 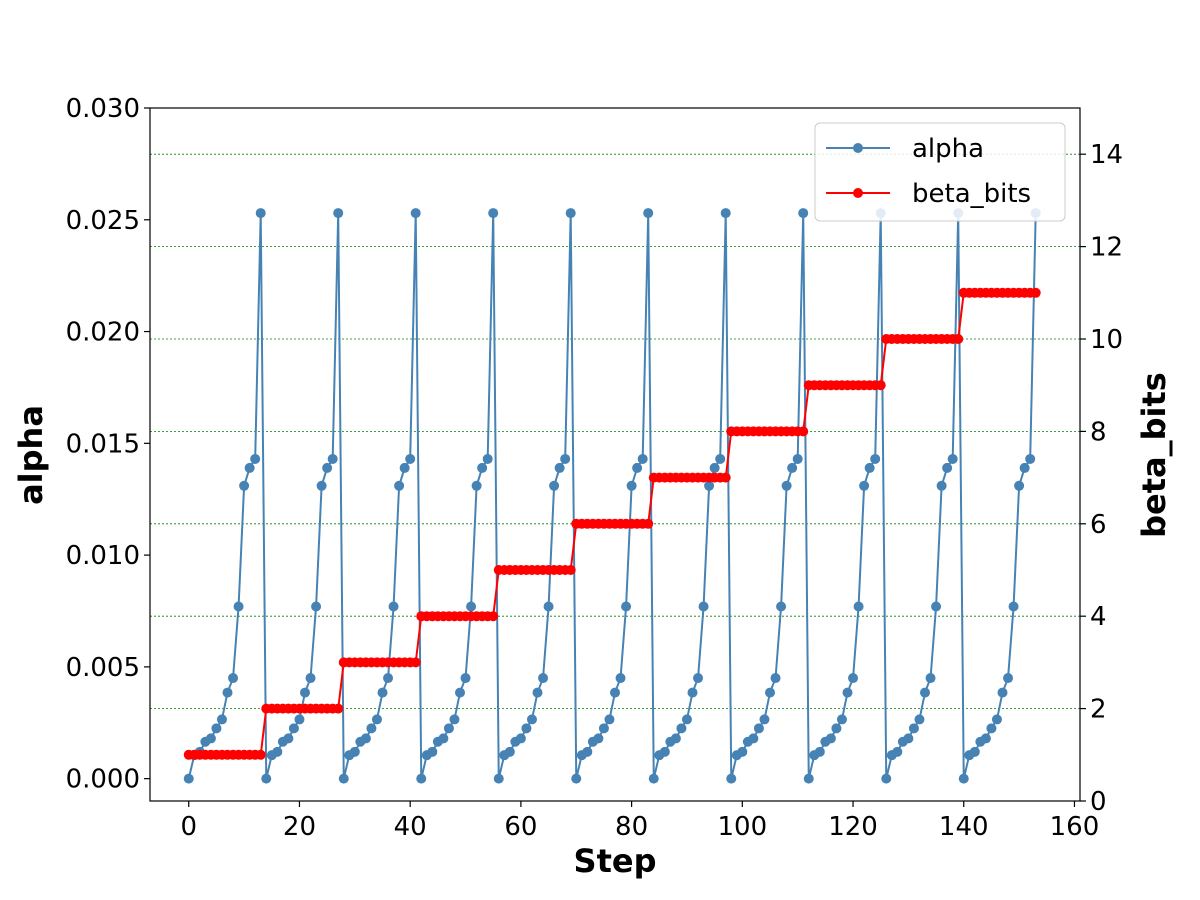 I want to click on legend: alpha beta_bits, so click(x=940, y=172).